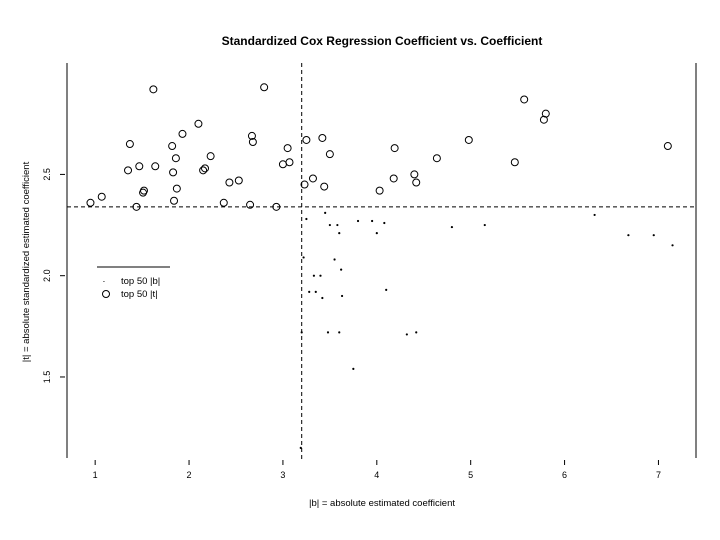 This screenshot has width=720, height=540. Describe the element at coordinates (106, 294) in the screenshot. I see `legend-circle-marker` at that location.